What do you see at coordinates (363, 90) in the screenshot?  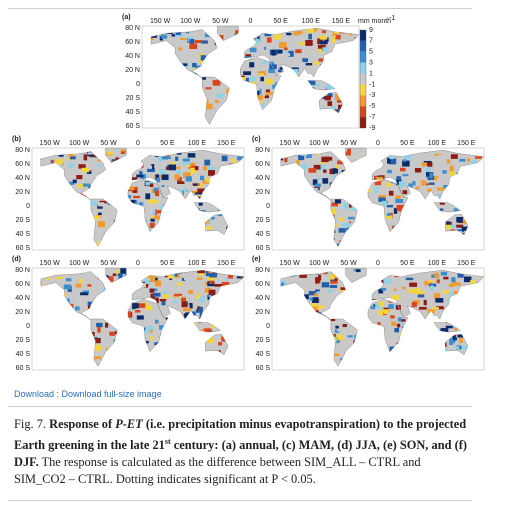 I see `colorbar-segment` at bounding box center [363, 90].